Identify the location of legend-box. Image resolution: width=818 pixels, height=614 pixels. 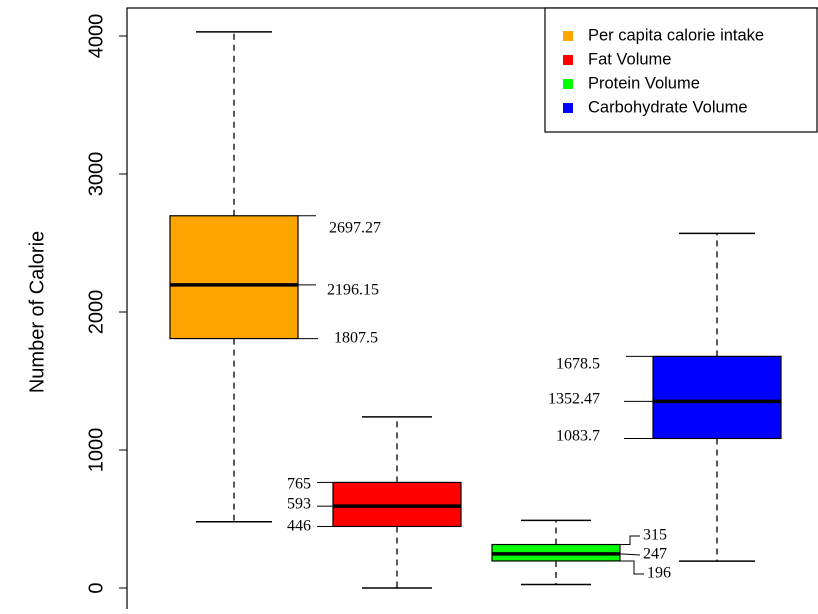
(681, 70).